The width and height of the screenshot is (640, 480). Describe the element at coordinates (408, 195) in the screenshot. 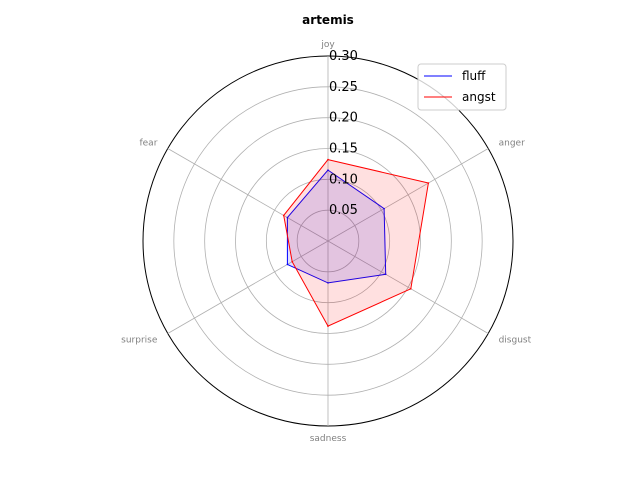

I see `spoke-anger` at that location.